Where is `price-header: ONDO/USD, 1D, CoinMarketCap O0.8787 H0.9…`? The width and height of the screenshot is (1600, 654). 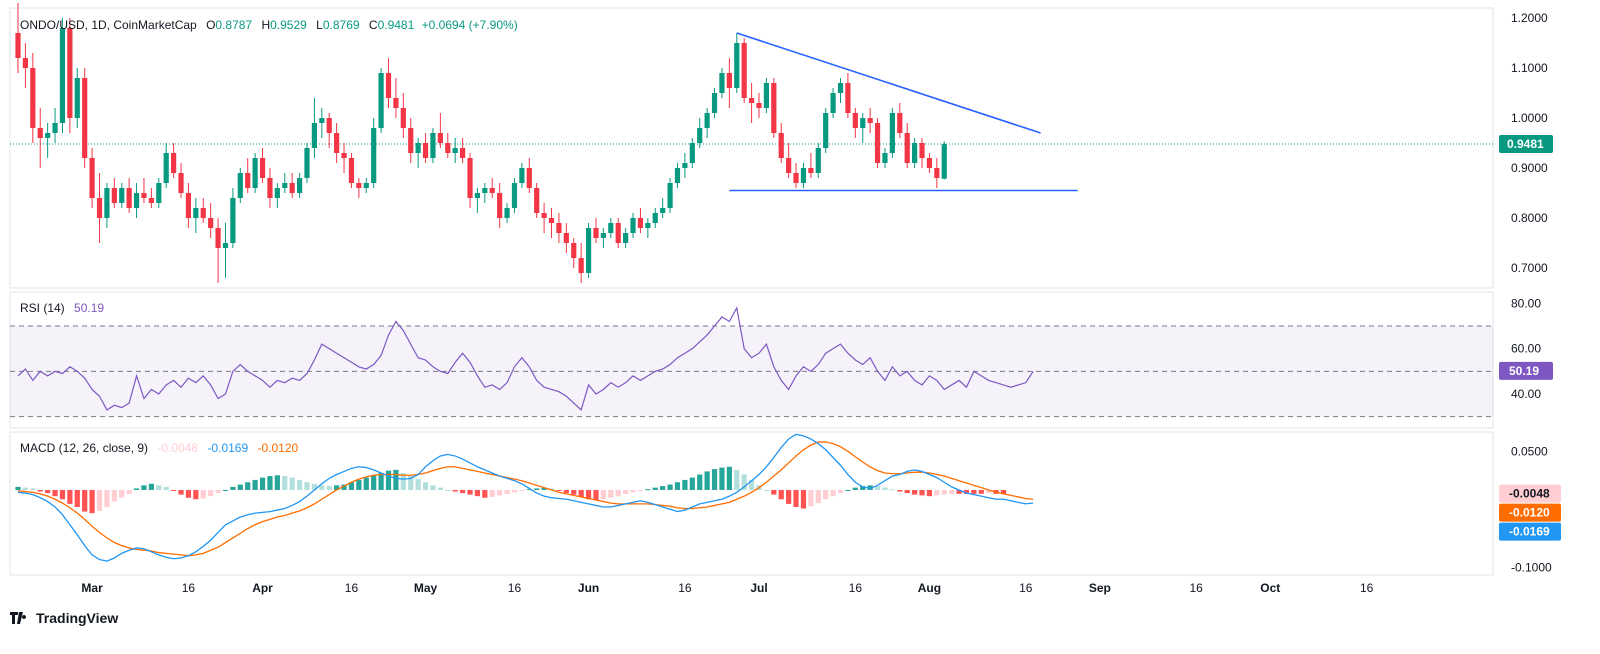 price-header: ONDO/USD, 1D, CoinMarketCap O0.8787 H0.9… is located at coordinates (269, 25).